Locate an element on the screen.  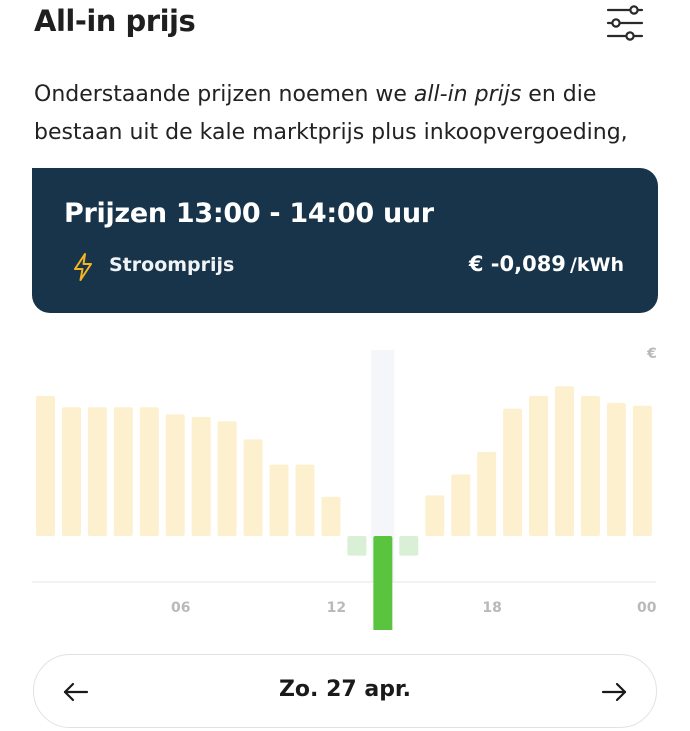
price-label: Stroomprijs is located at coordinates (172, 265).